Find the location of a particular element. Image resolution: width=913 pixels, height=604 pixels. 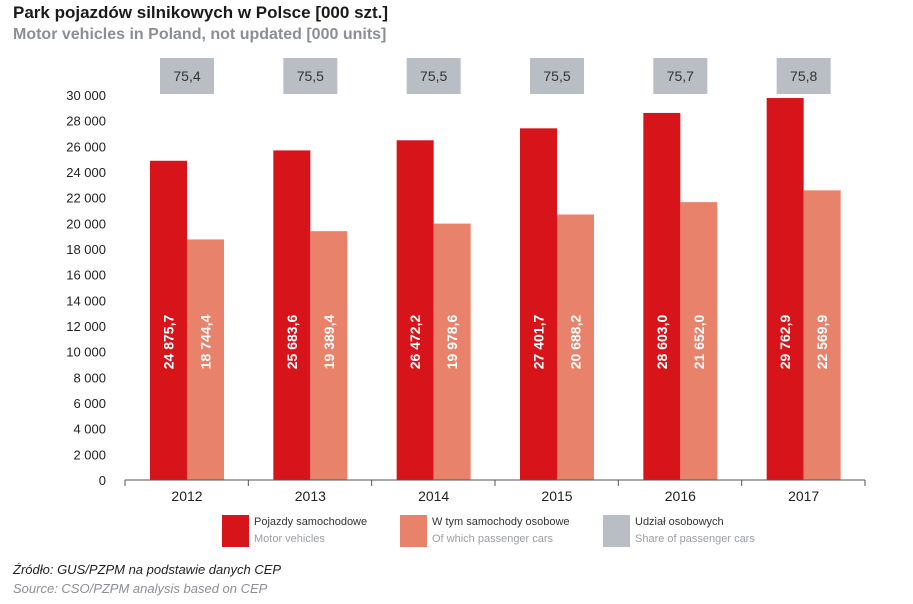

y-tick-label: 4 000 is located at coordinates (89, 429).